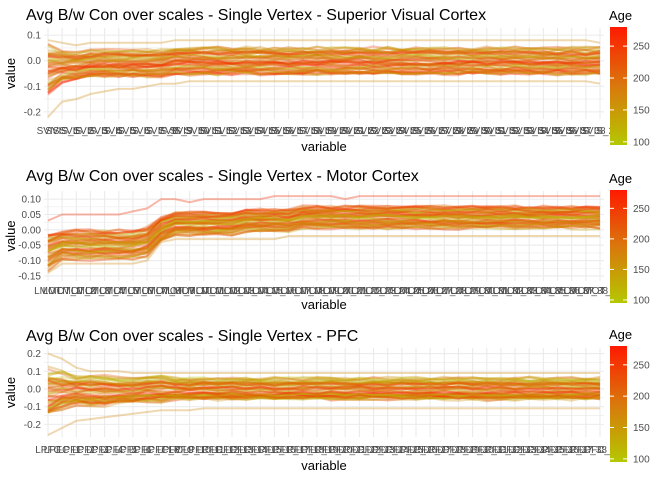 The height and width of the screenshot is (485, 672). What do you see at coordinates (190, 131) in the screenshot?
I see `x-tick-label: SVIS_10` at bounding box center [190, 131].